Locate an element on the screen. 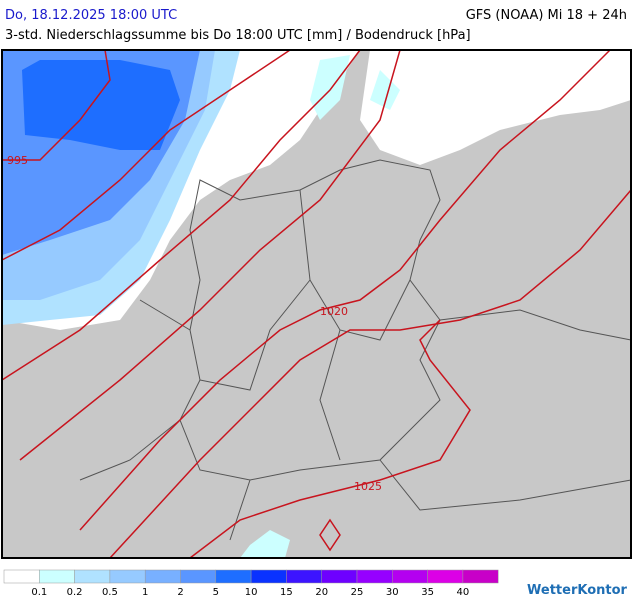 This screenshot has height=600, width=633. baltic-sea is located at coordinates (495, 107).